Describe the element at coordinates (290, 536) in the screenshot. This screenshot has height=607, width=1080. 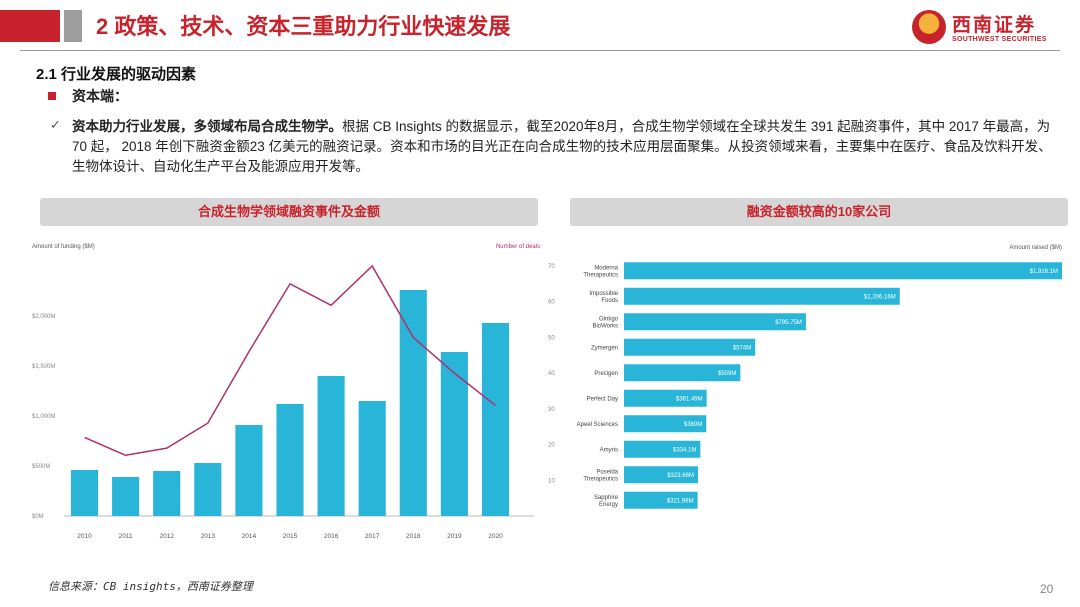
I see `year-tick-label: 2015` at that location.